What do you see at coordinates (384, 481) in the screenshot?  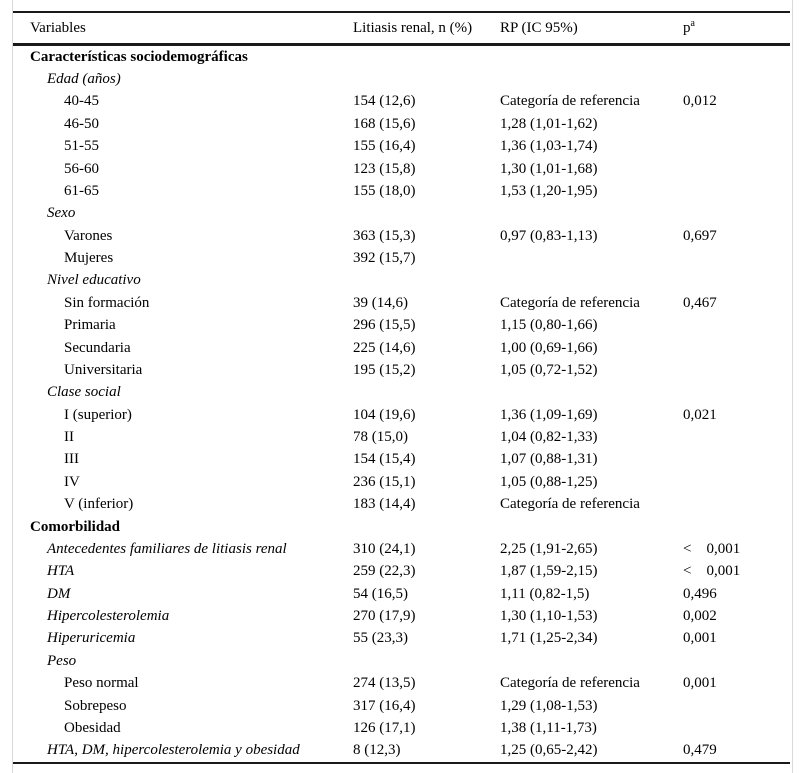 I see `cell-litiasis-n: 236 (15,1)` at bounding box center [384, 481].